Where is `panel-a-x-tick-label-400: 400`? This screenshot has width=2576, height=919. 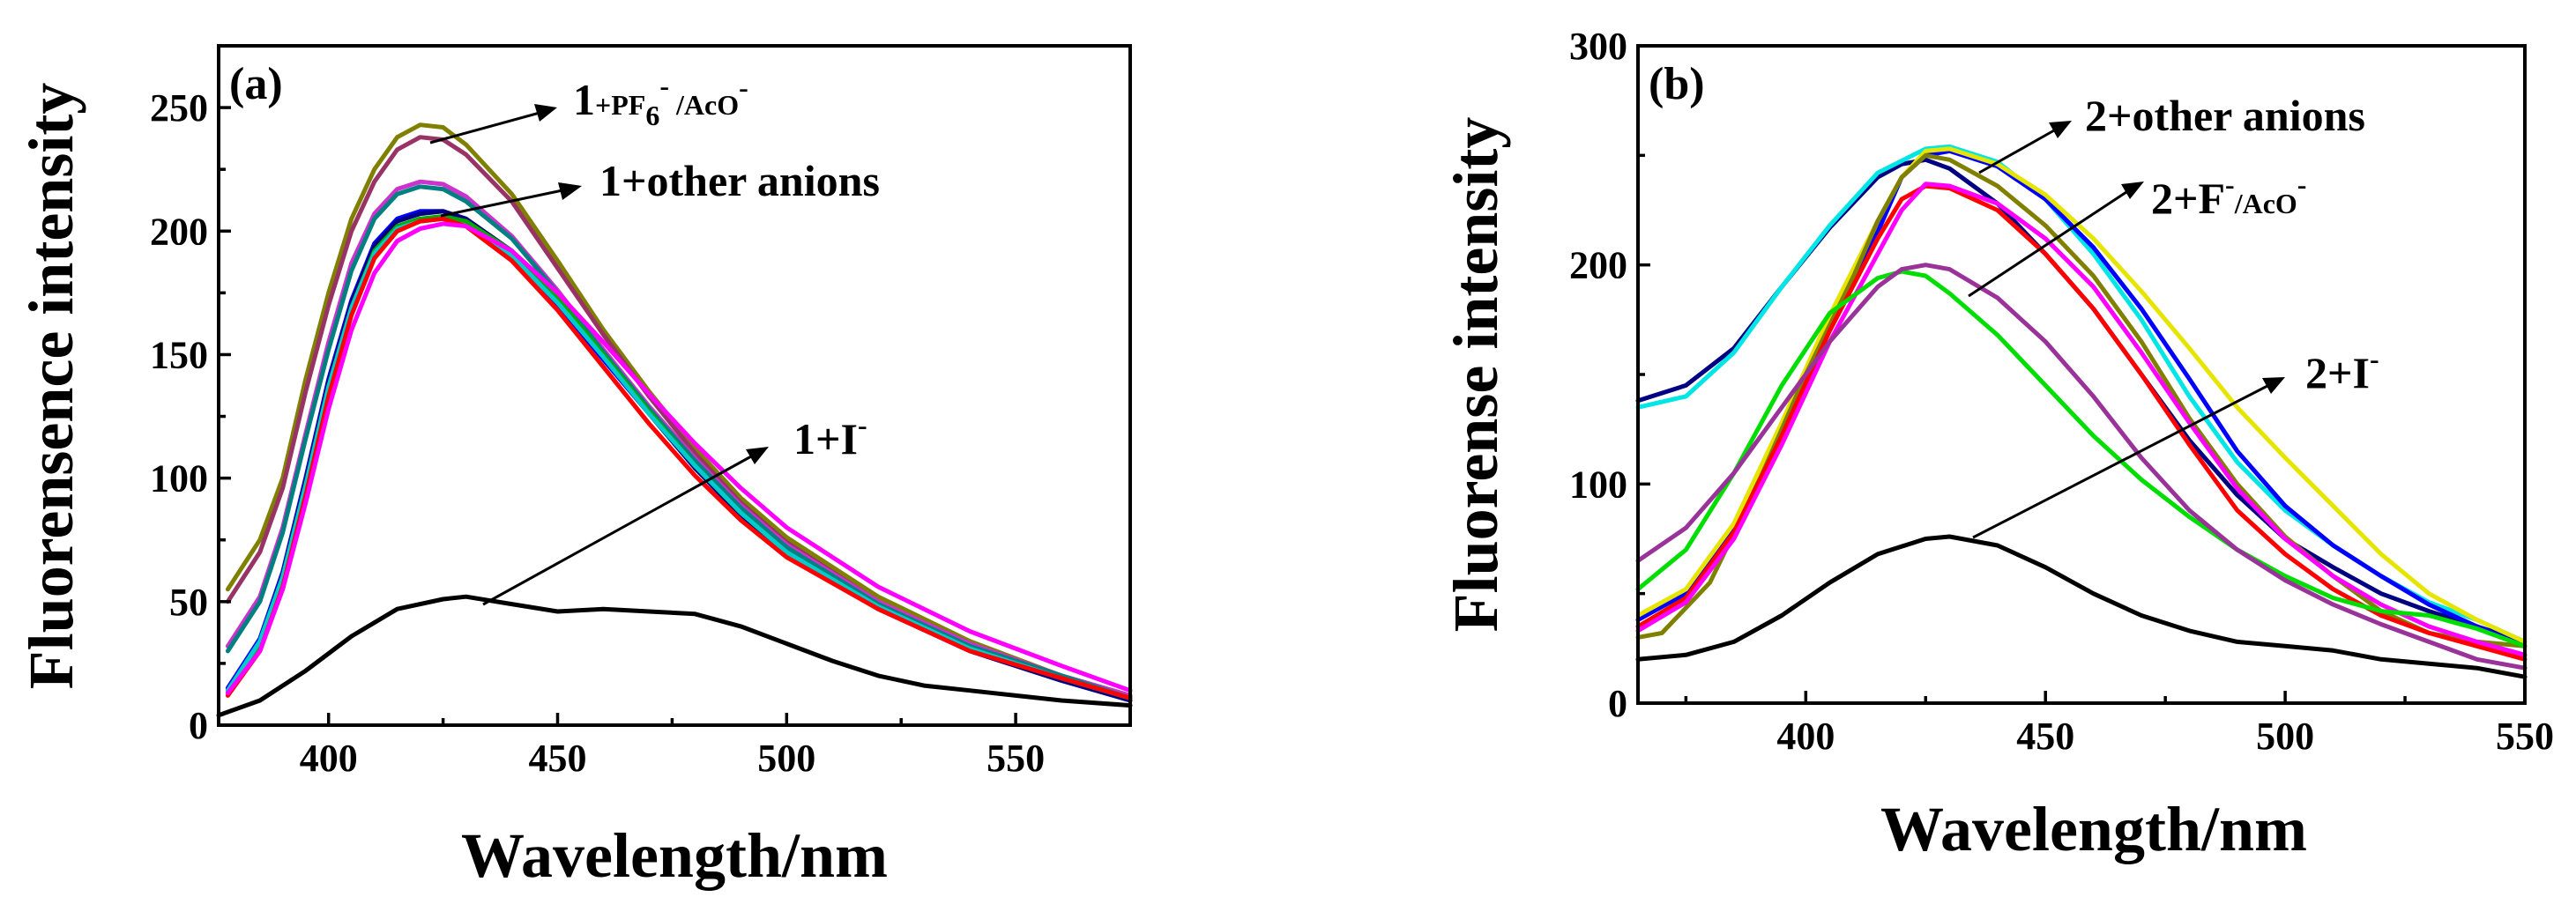
panel-a-x-tick-label-400: 400 is located at coordinates (329, 758).